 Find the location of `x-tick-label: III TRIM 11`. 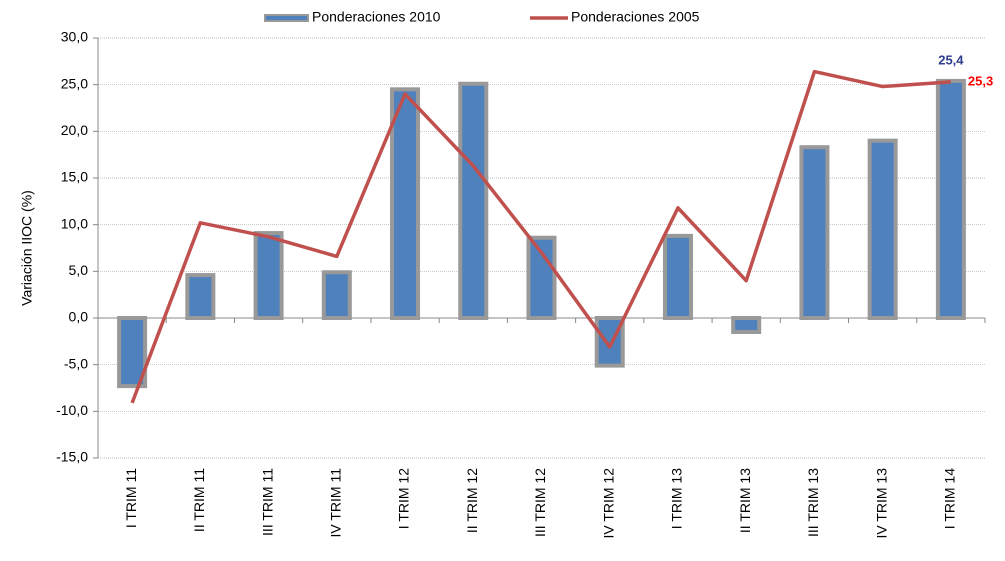

x-tick-label: III TRIM 11 is located at coordinates (267, 502).